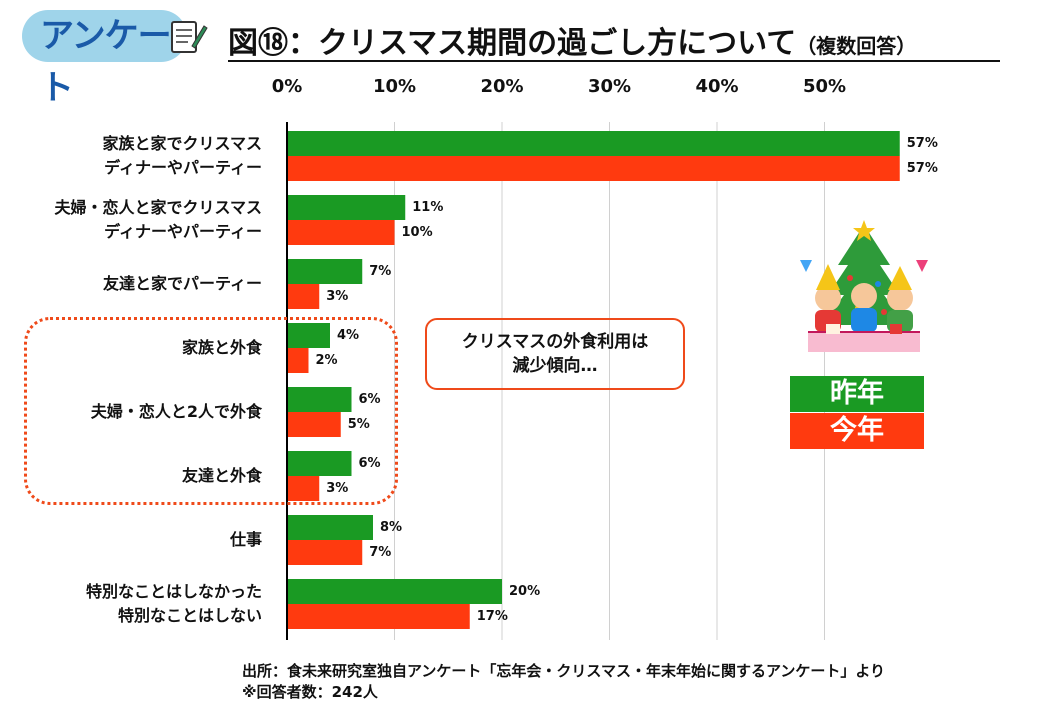  I want to click on value-label: 17%, so click(492, 616).